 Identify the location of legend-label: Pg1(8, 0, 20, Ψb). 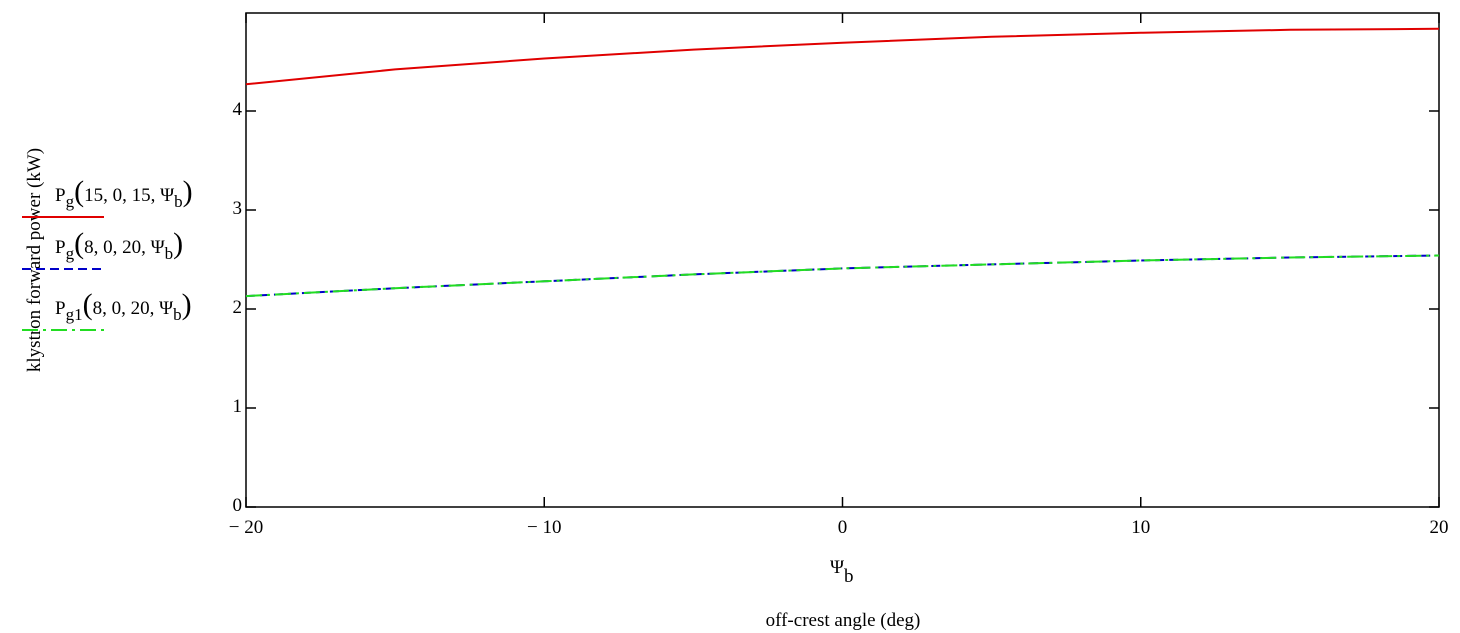
(123, 306).